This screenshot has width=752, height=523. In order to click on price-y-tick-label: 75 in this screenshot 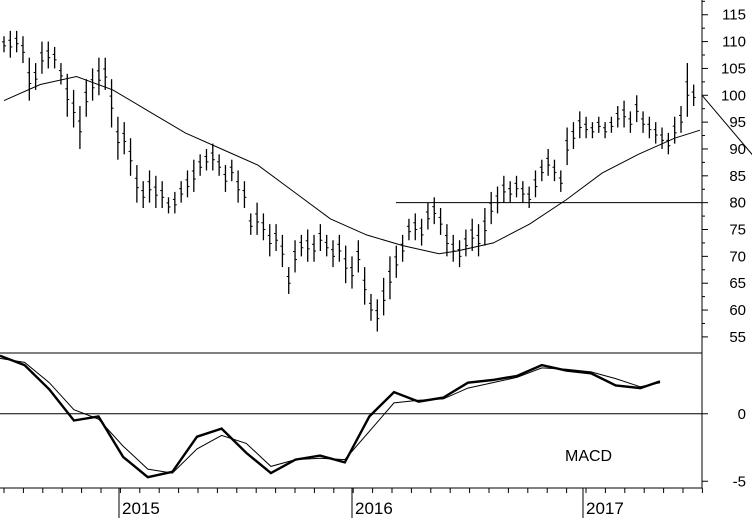, I will do `click(737, 230)`.